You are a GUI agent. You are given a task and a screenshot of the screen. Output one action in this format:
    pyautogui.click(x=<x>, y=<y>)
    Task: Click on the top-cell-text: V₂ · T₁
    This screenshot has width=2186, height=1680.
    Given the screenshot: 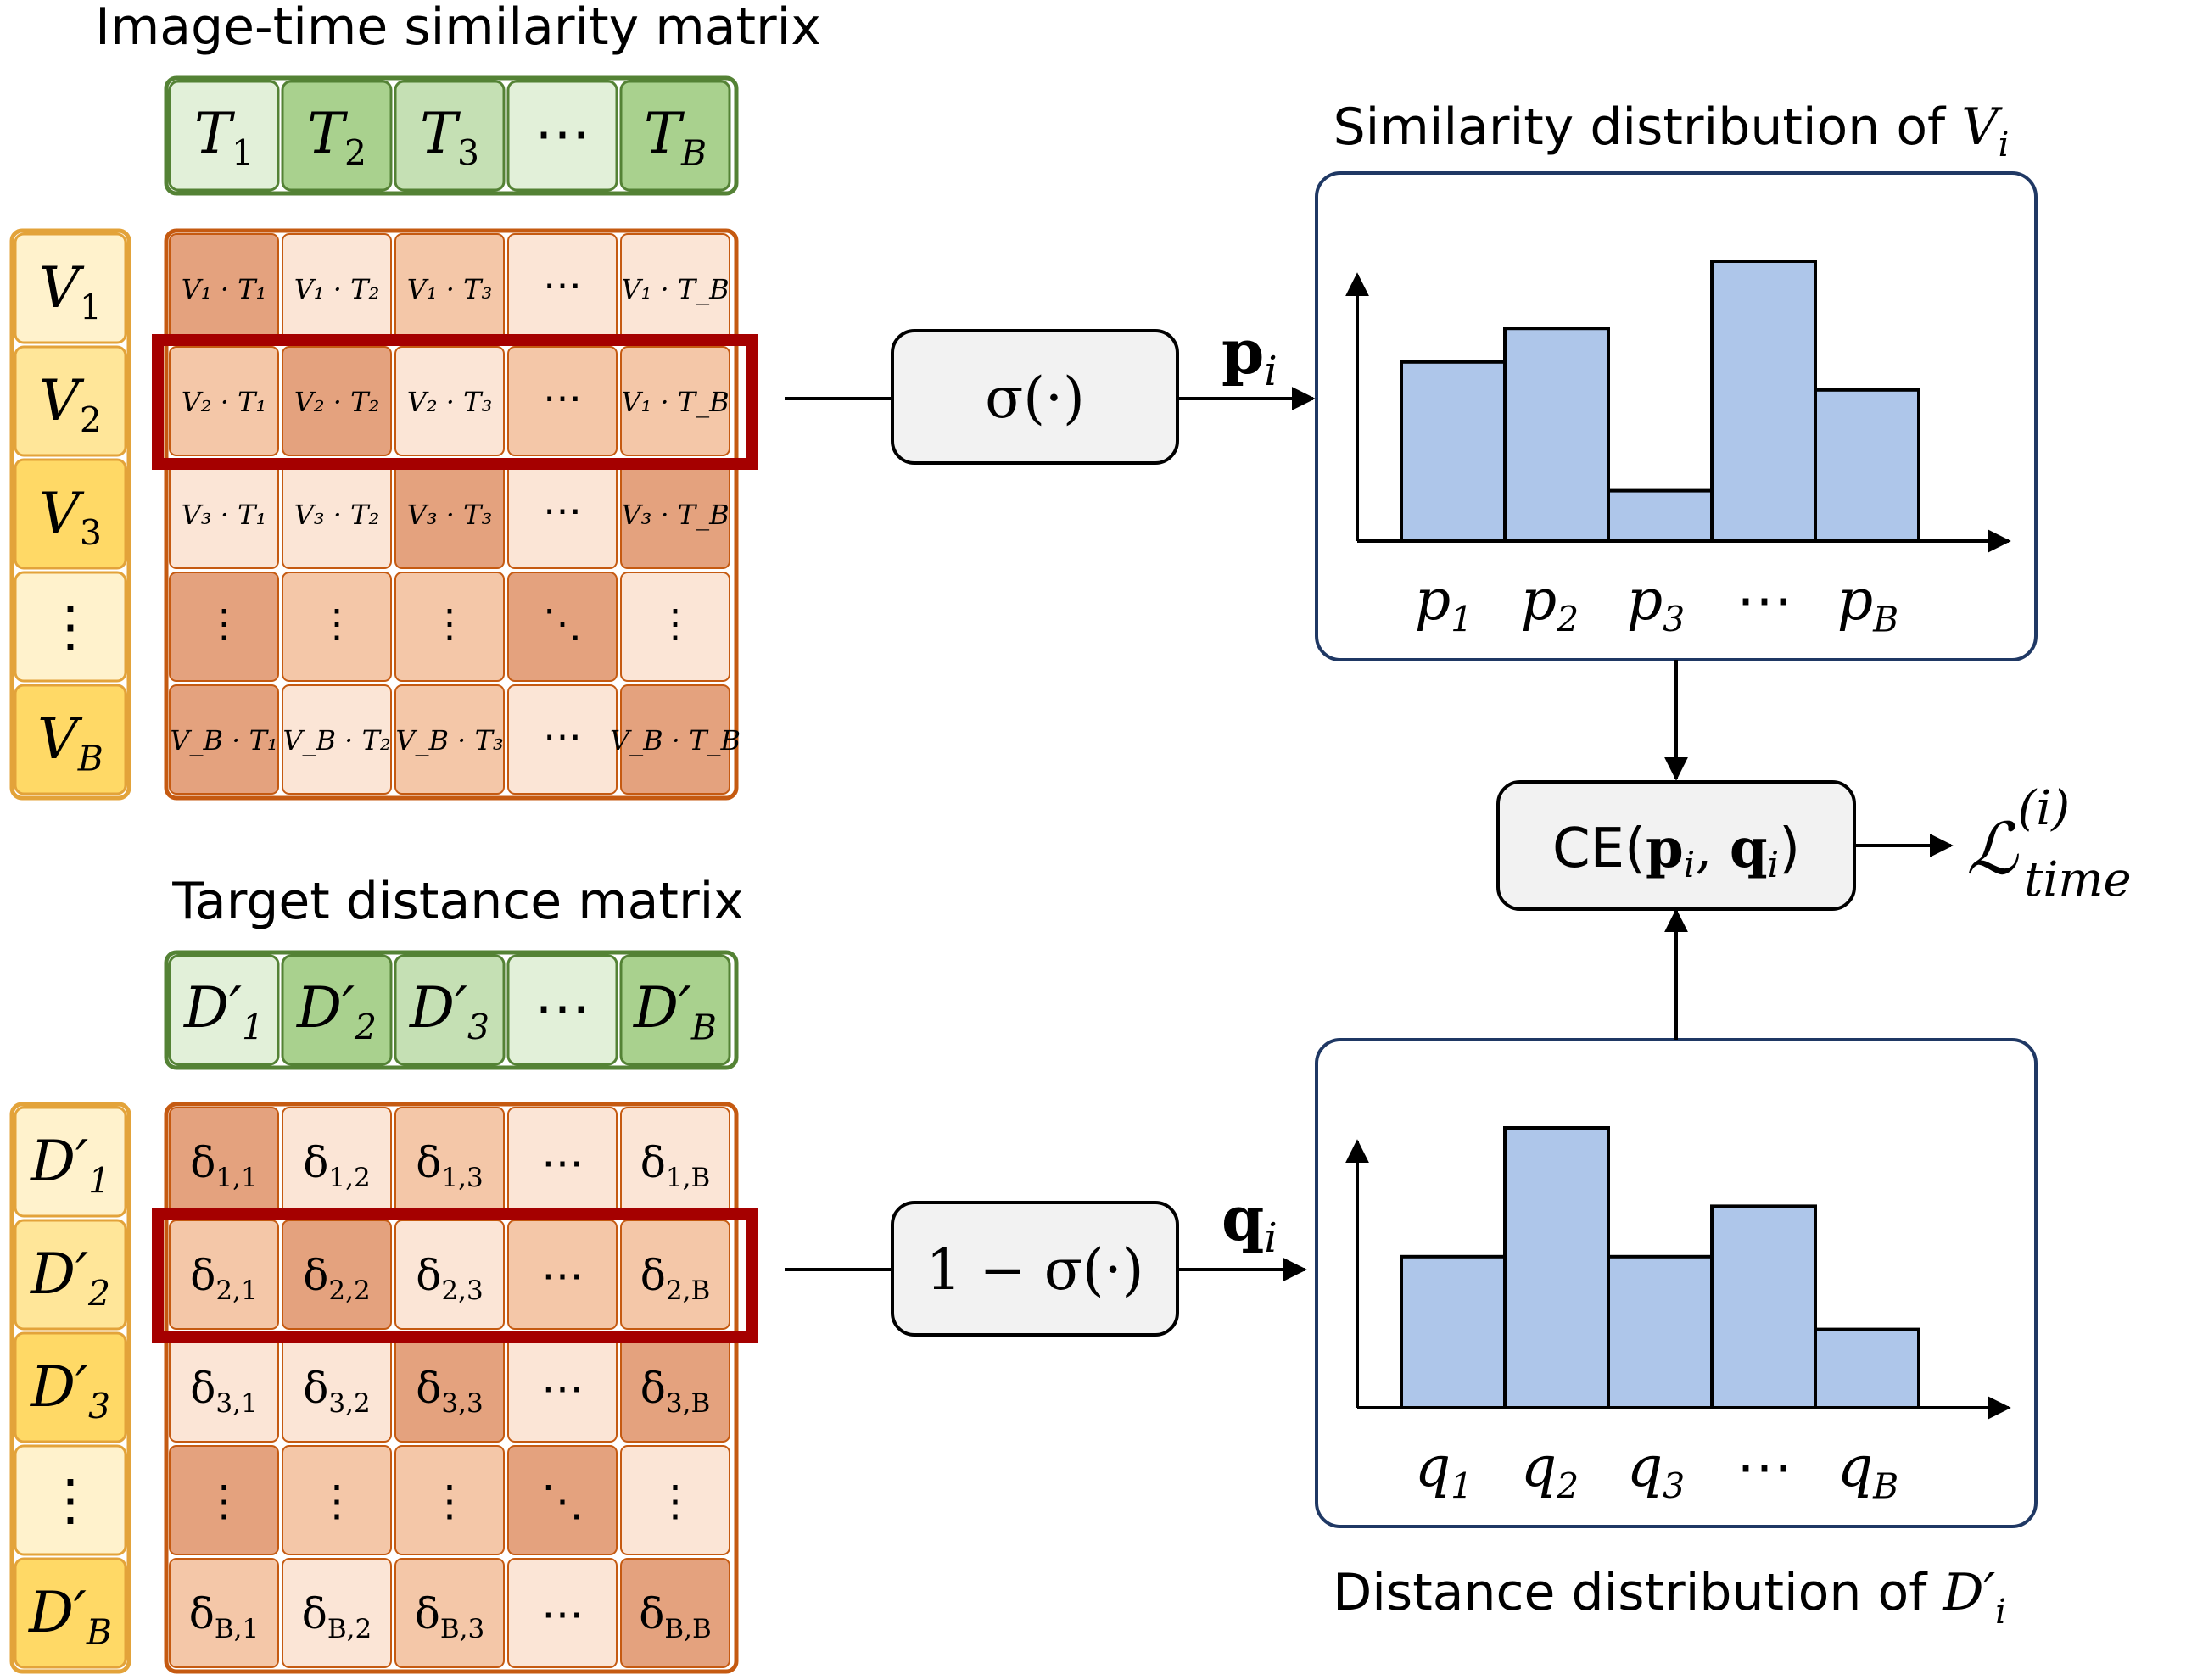 What is the action you would take?
    pyautogui.click(x=224, y=402)
    